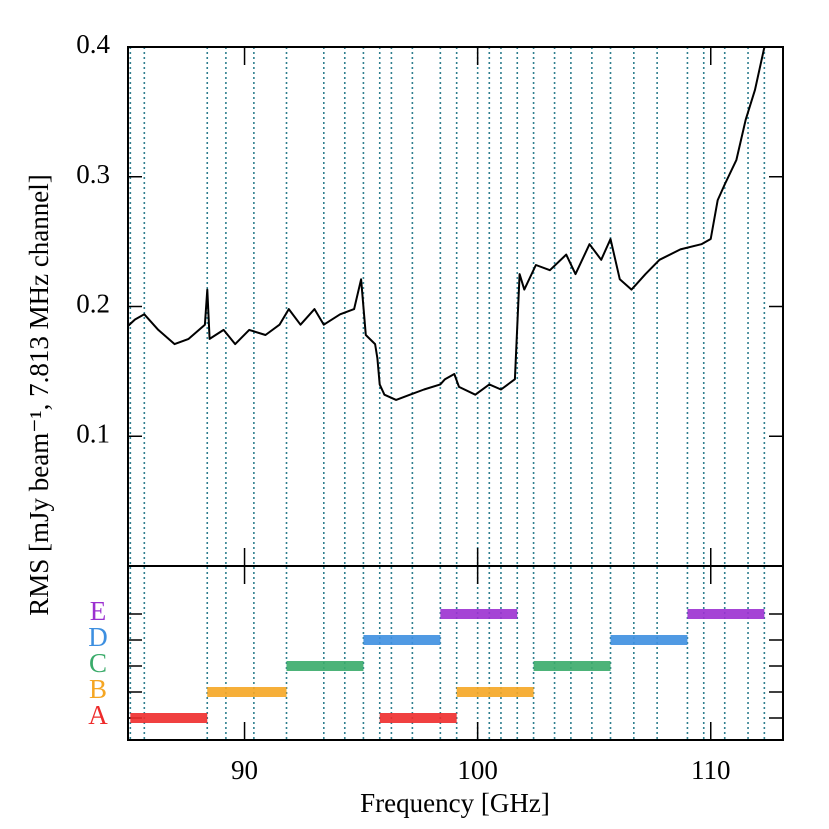 The width and height of the screenshot is (829, 829). What do you see at coordinates (98, 637) in the screenshot?
I see `setup-label: D` at bounding box center [98, 637].